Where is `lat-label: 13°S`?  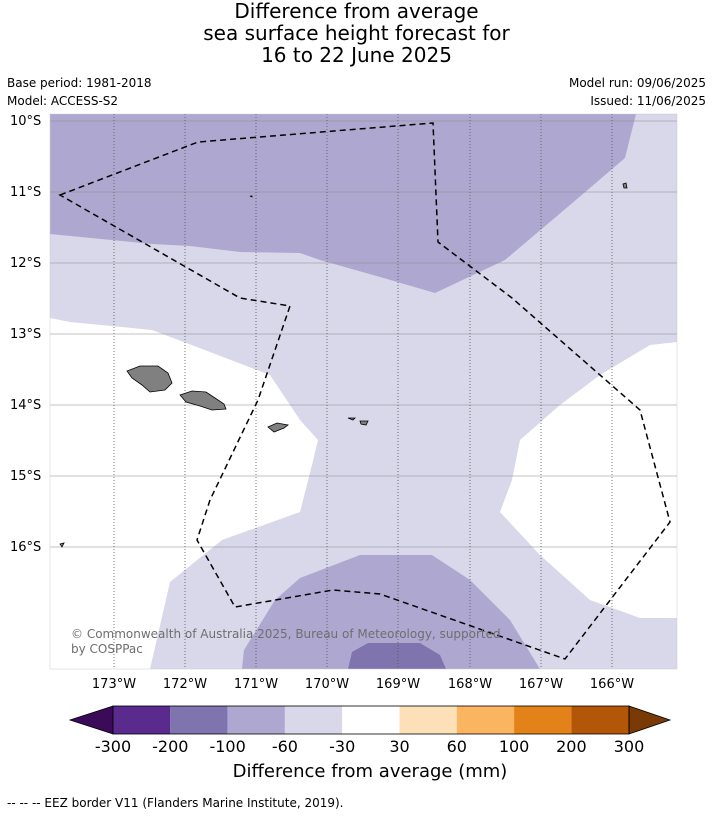 lat-label: 13°S is located at coordinates (25, 334).